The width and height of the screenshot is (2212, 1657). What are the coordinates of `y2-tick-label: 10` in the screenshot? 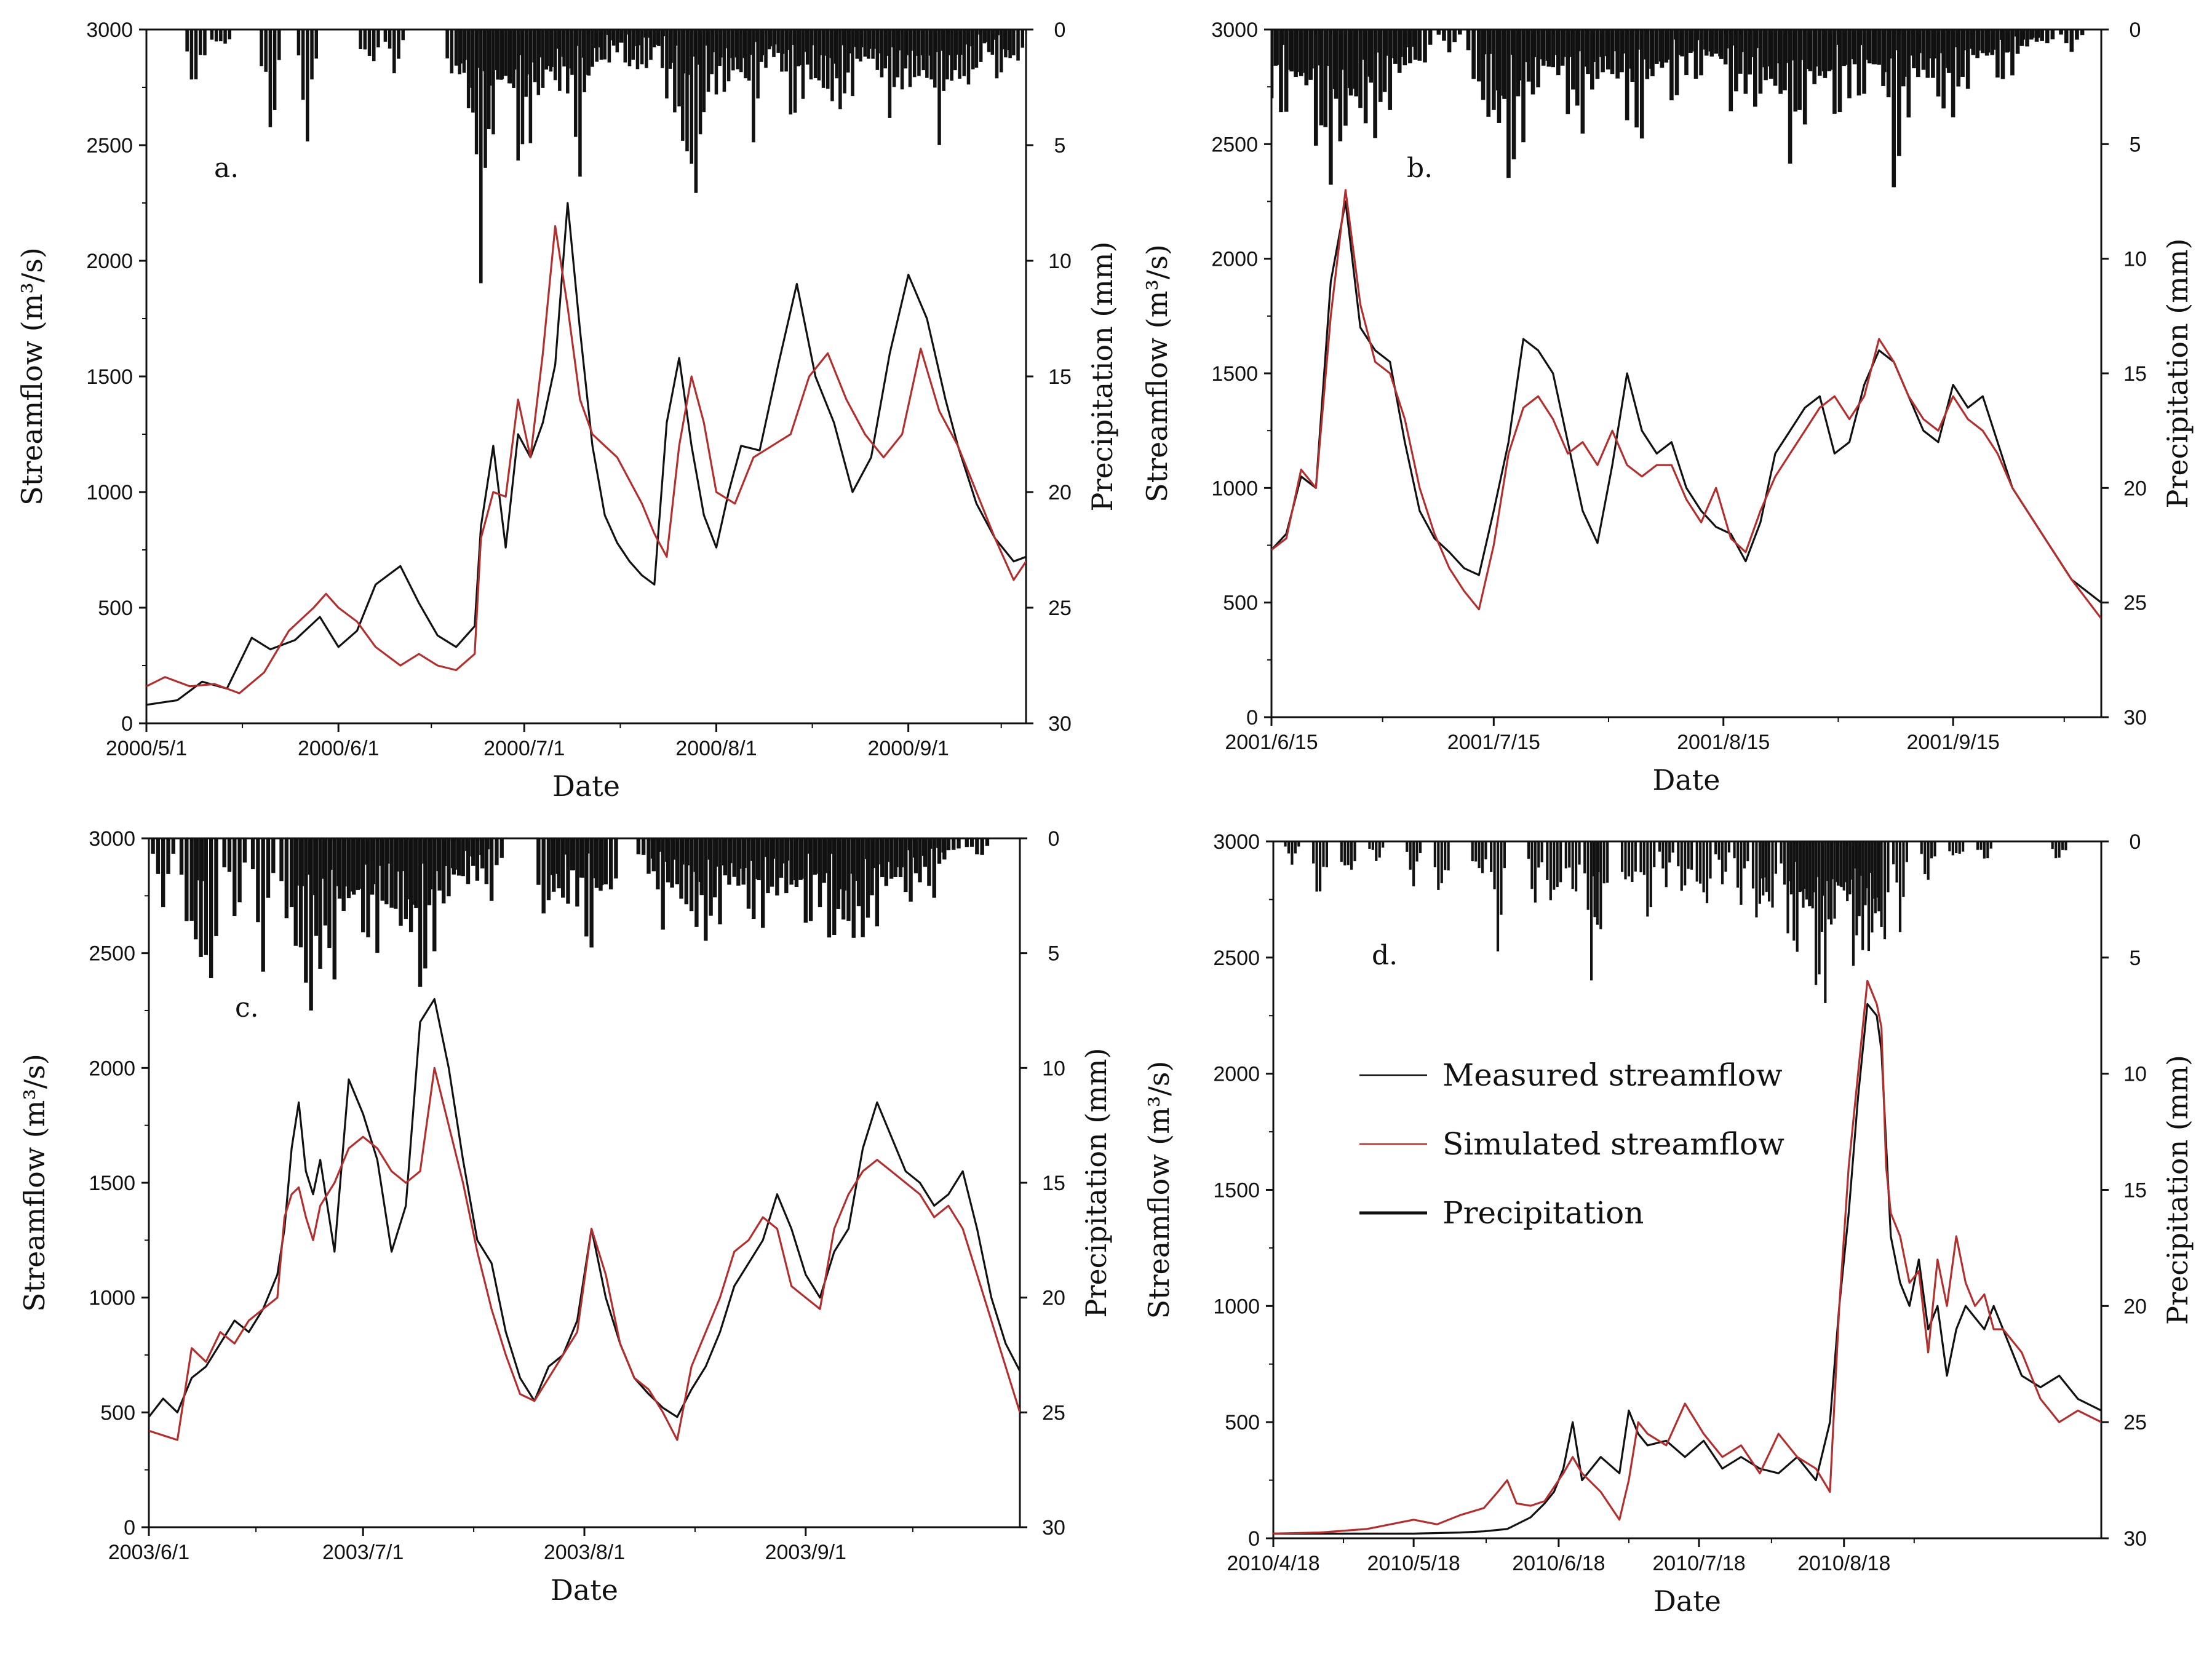 It's located at (1053, 1068).